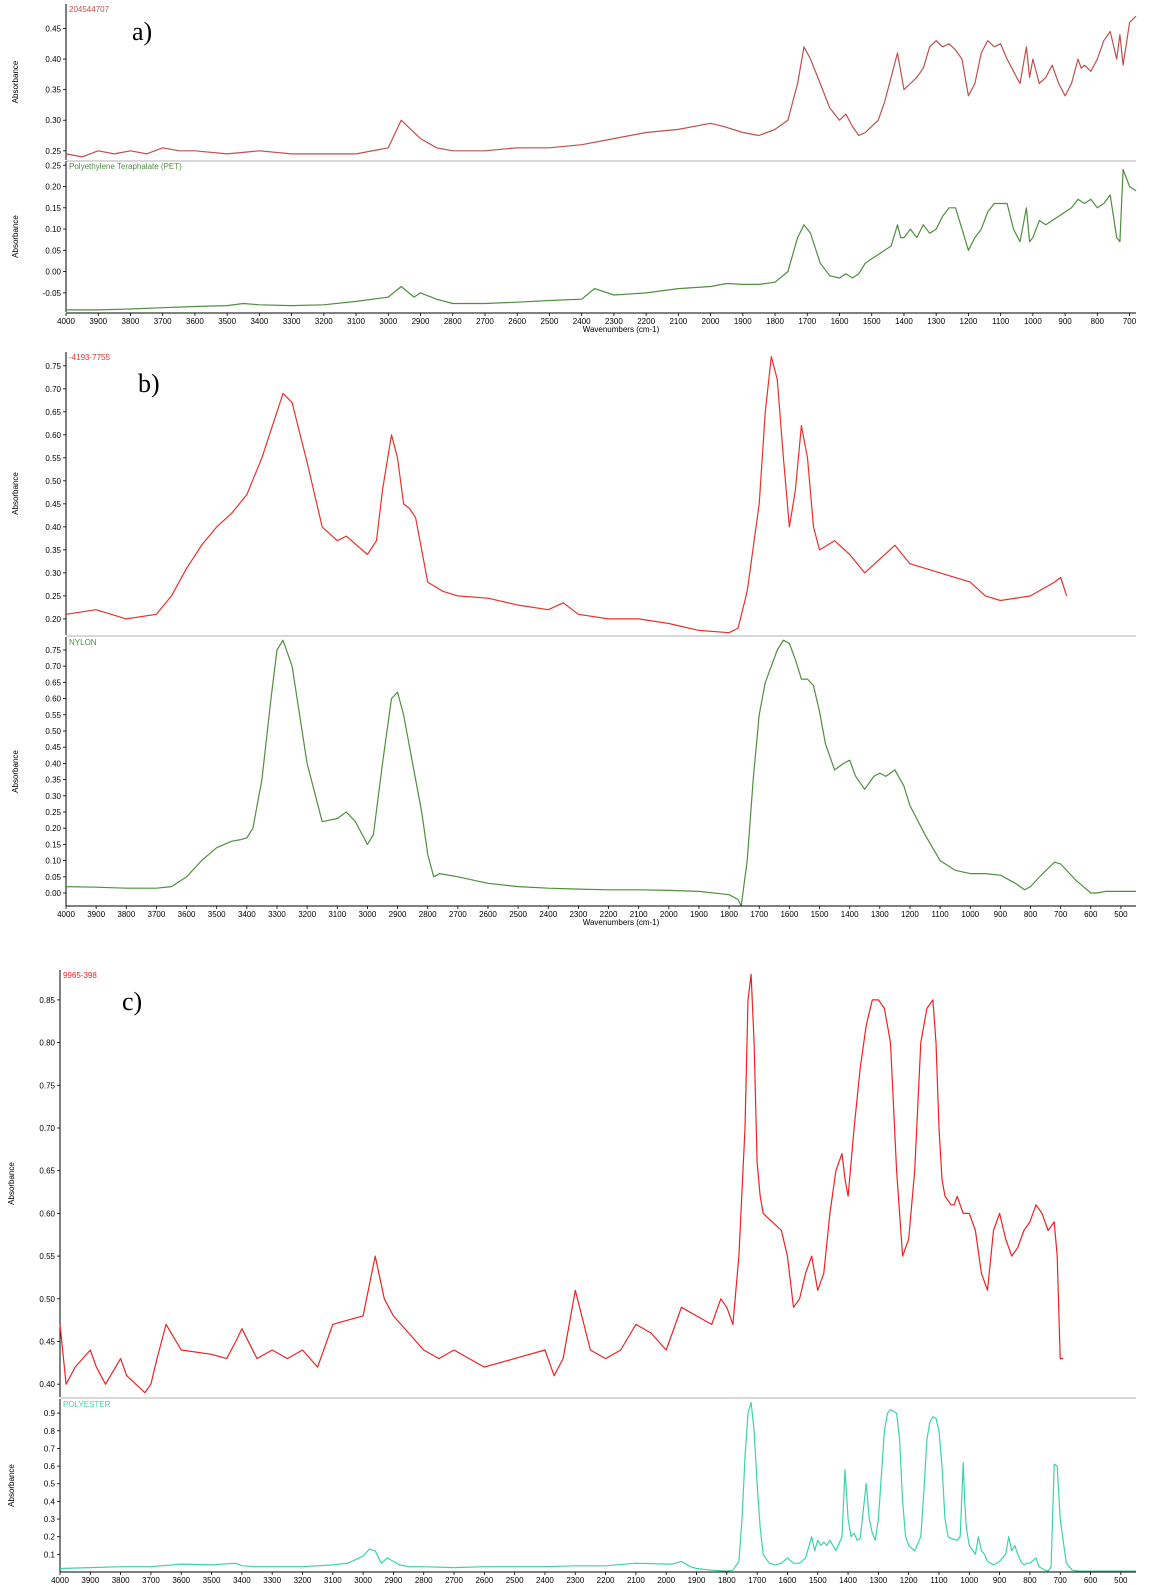 This screenshot has width=1153, height=1585. Describe the element at coordinates (47, 1299) in the screenshot. I see `y-tick-label: 0.50` at that location.